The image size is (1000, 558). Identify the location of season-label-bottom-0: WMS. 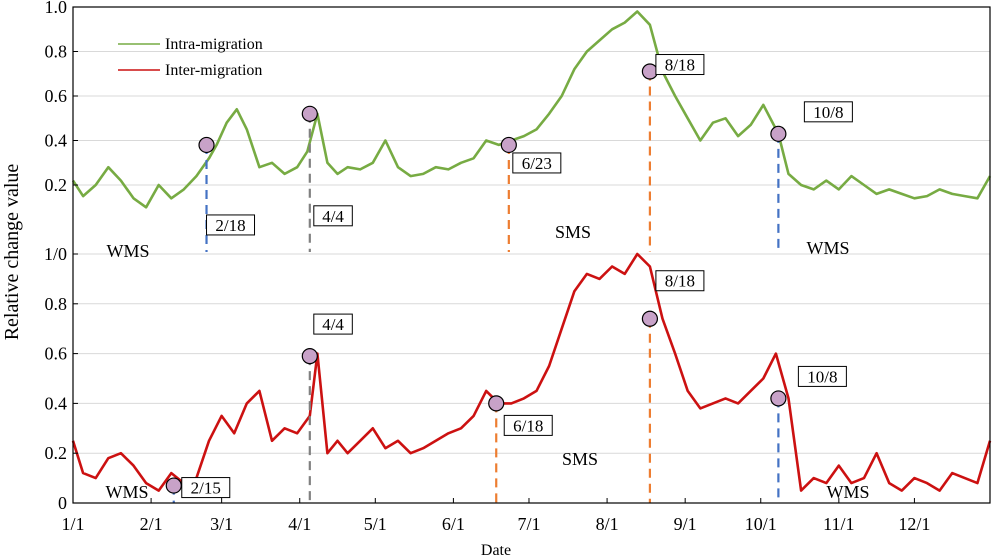
(126, 492).